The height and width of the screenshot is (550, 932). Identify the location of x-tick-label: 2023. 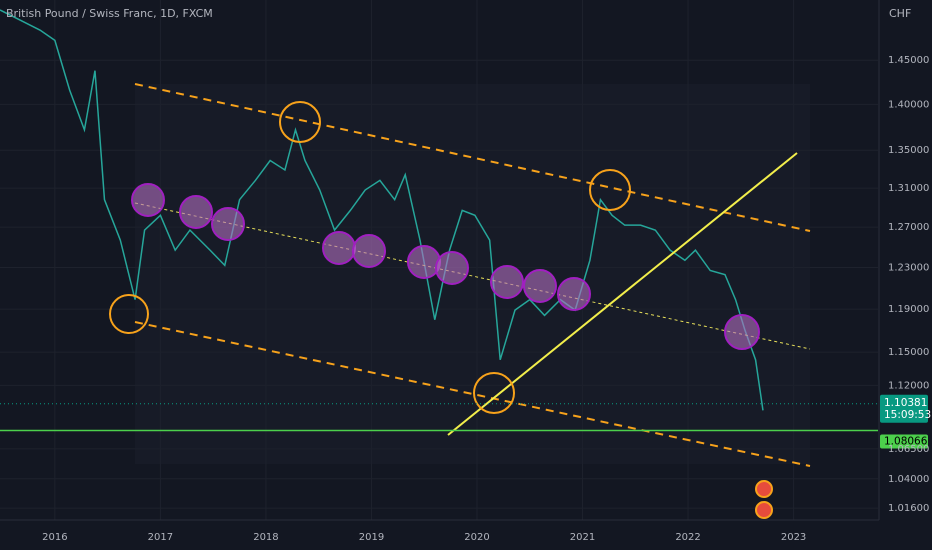
(793, 537).